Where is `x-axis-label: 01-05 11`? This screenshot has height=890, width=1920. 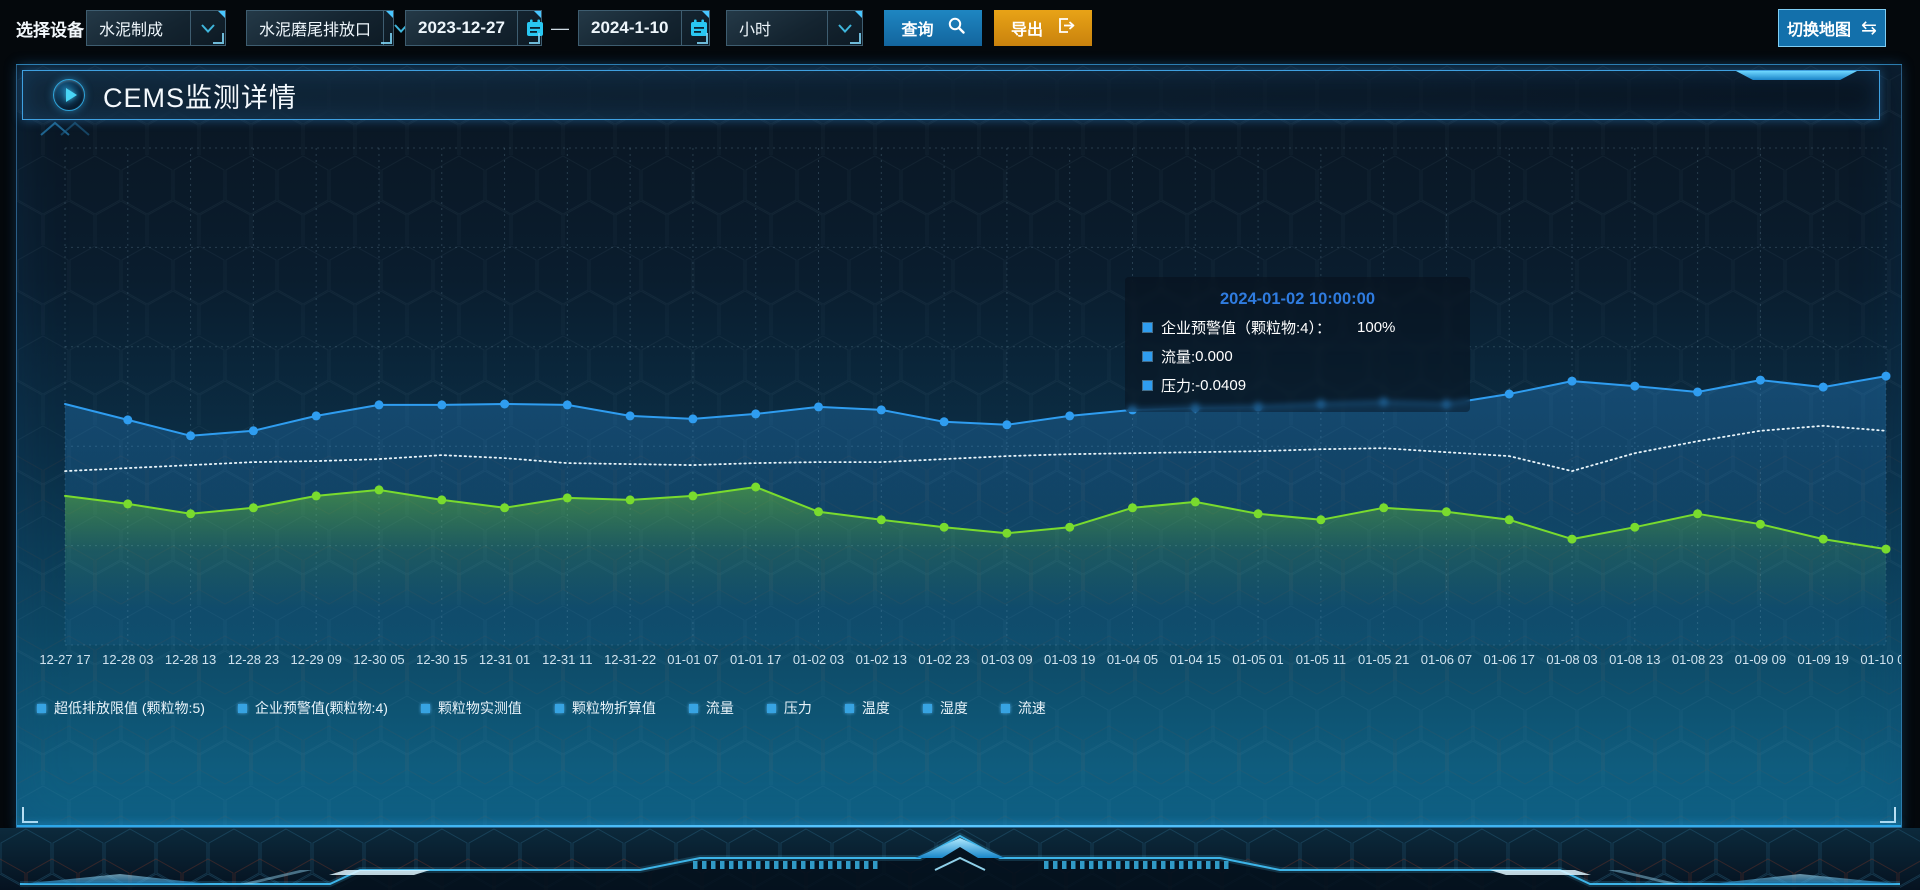 x-axis-label: 01-05 11 is located at coordinates (1321, 659).